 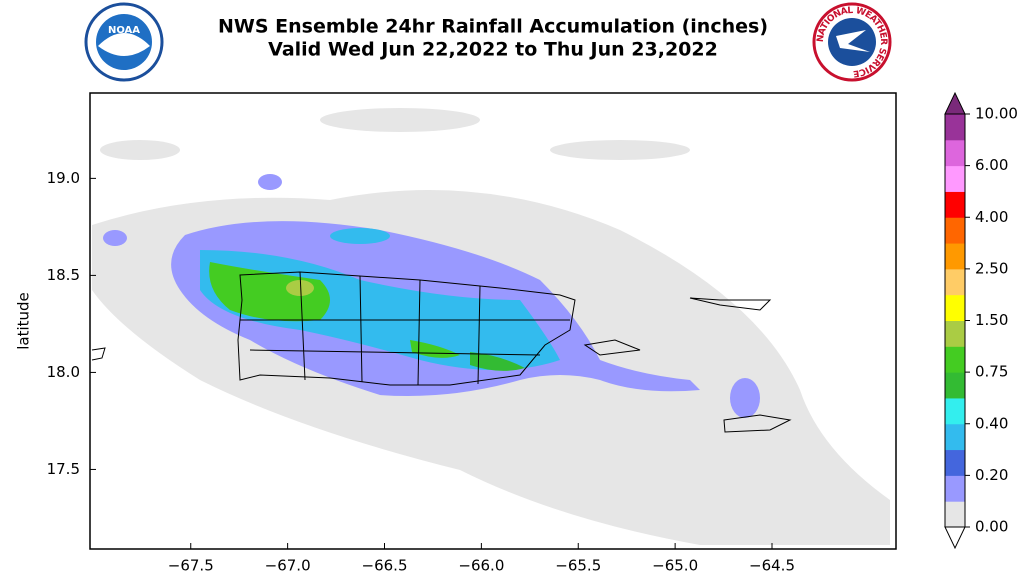 What do you see at coordinates (991, 268) in the screenshot?
I see `colorbar-tick-label: 2.50` at bounding box center [991, 268].